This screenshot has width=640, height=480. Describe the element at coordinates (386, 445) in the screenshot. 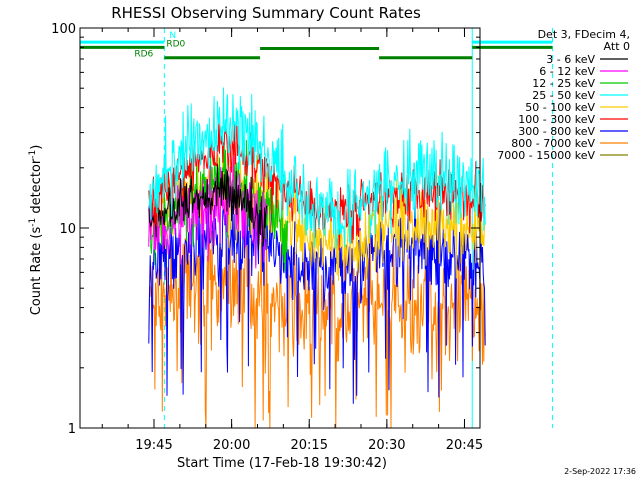

I see `x-tick-label-3: 20:30` at that location.